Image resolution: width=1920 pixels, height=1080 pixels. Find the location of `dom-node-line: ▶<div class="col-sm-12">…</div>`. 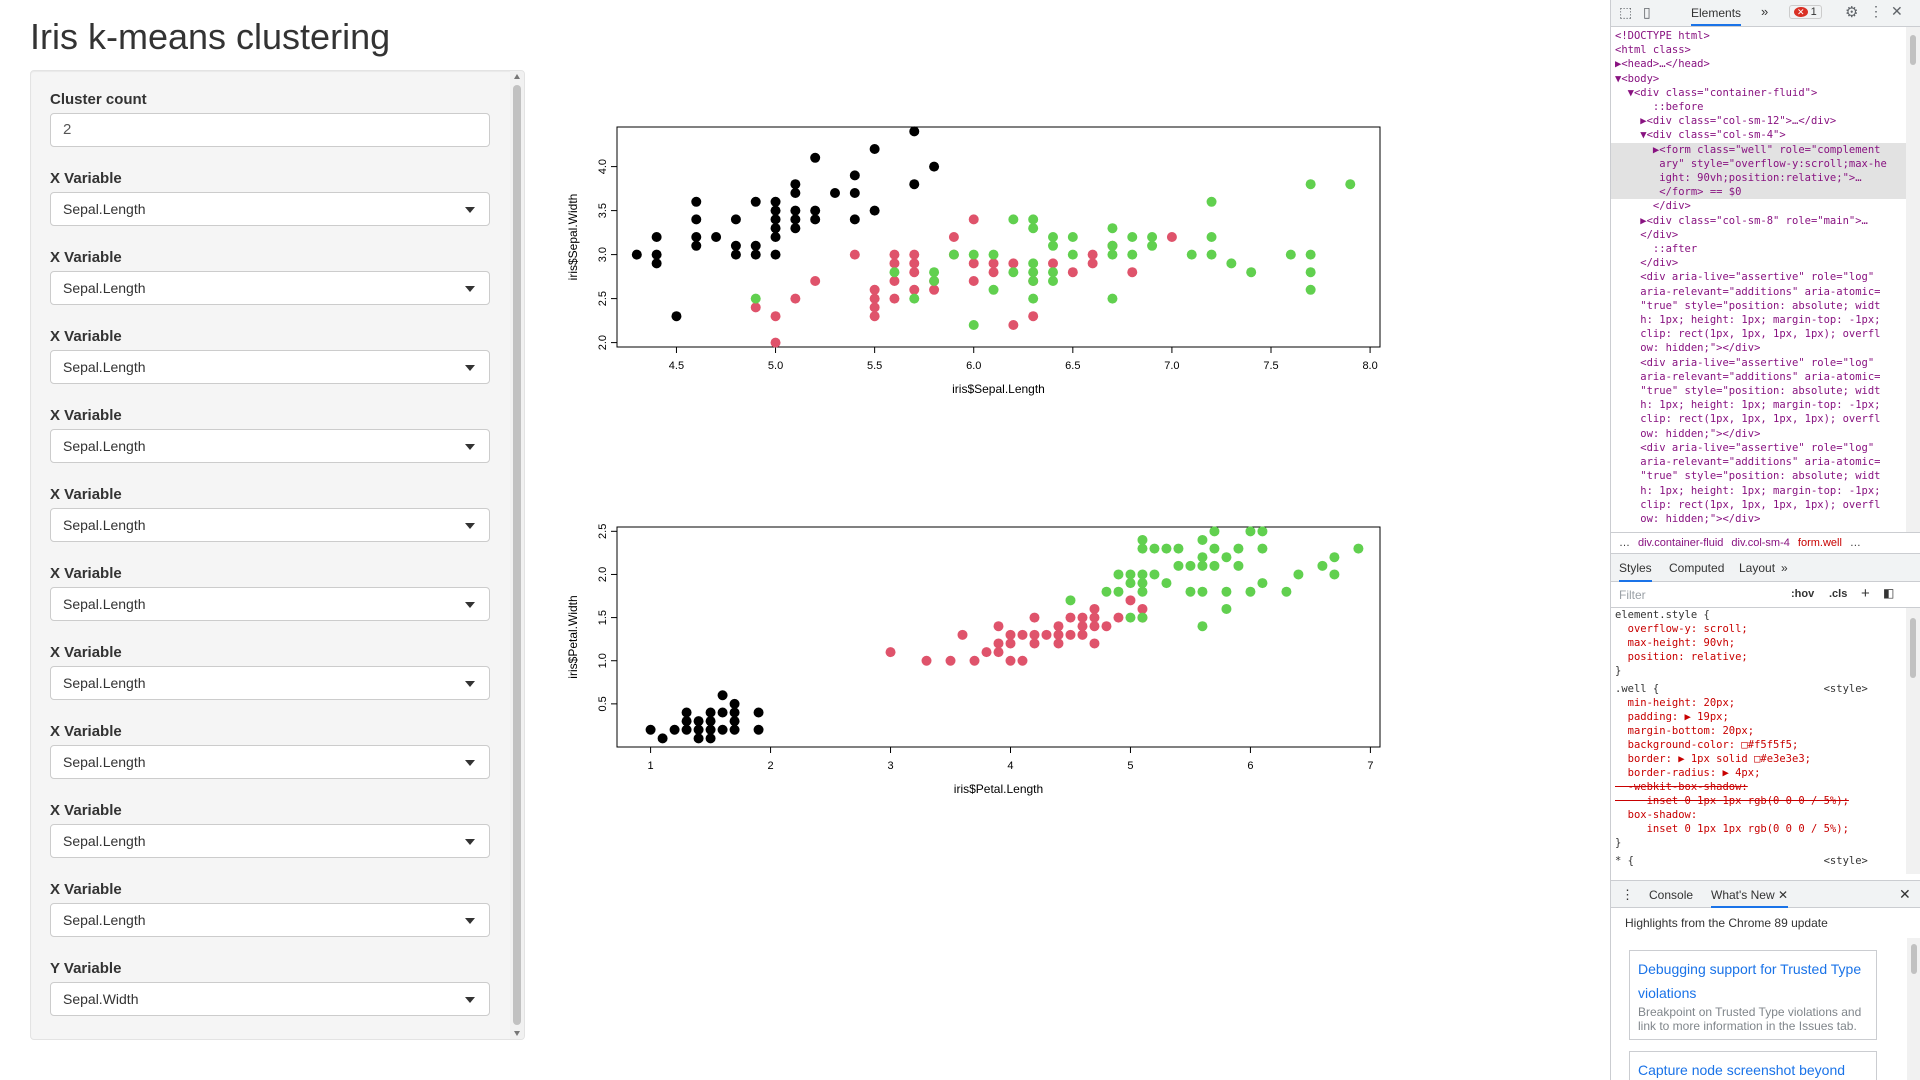

dom-node-line: ▶<div class="col-sm-12">…</div> is located at coordinates (1726, 121).